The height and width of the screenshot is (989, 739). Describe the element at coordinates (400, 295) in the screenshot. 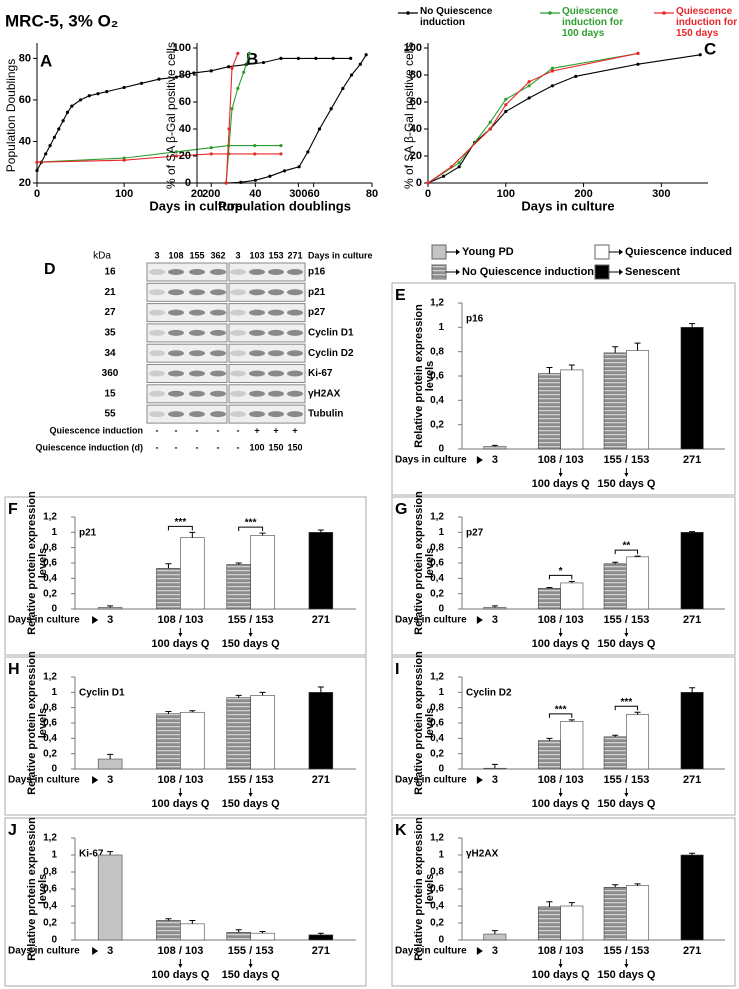

I see `panel-letter: E` at that location.